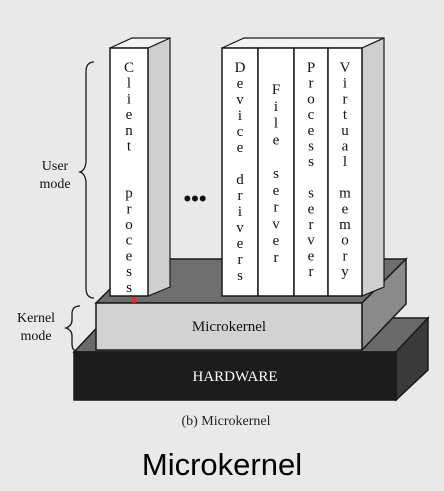 This screenshot has height=491, width=444. Describe the element at coordinates (159, 167) in the screenshot. I see `client-column-side` at that location.